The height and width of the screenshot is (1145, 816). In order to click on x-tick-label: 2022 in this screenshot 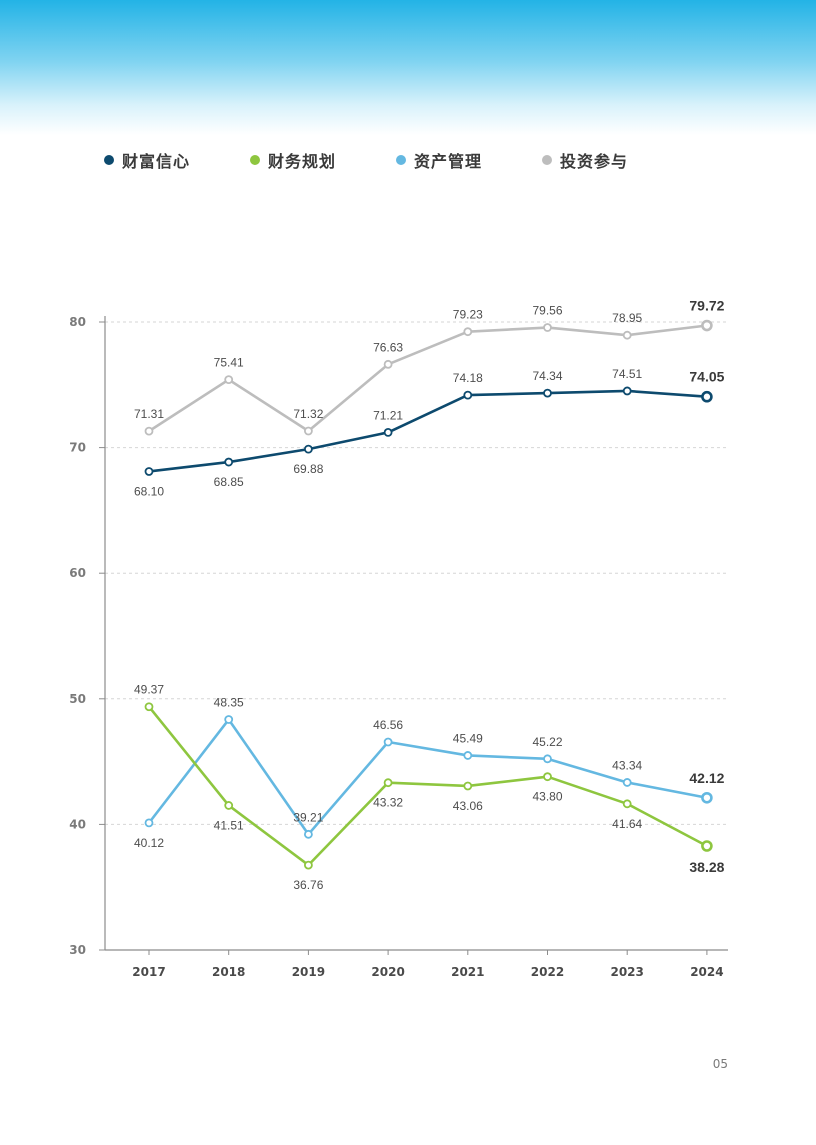, I will do `click(547, 972)`.